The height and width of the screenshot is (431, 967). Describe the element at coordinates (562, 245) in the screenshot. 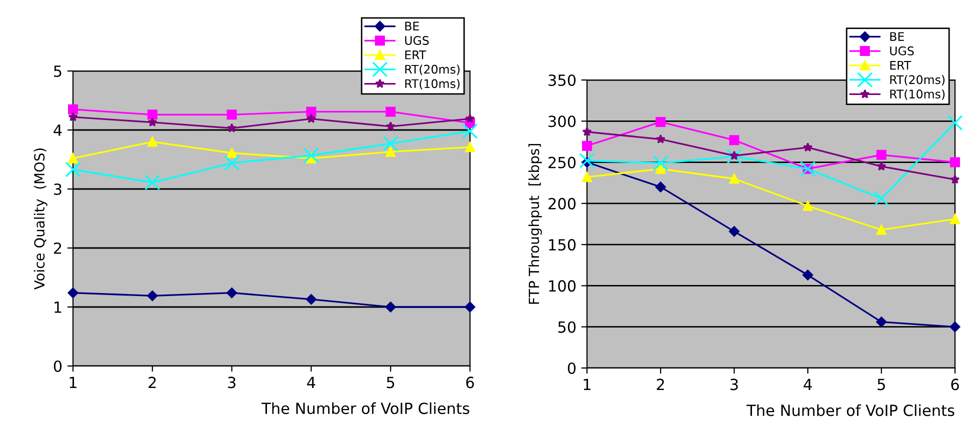

I see `y-tick-label: 150` at that location.